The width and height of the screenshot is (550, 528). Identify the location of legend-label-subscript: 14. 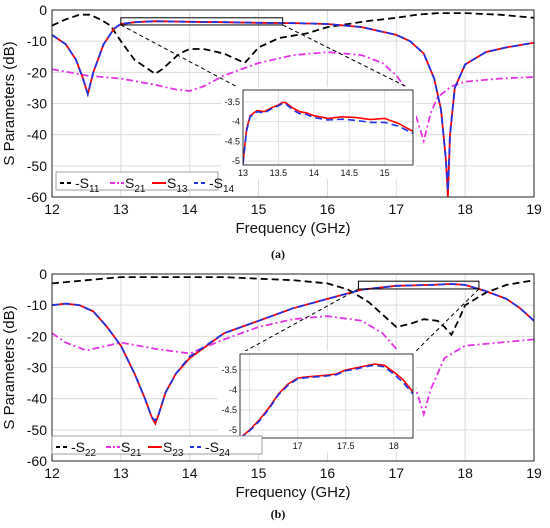
(229, 189).